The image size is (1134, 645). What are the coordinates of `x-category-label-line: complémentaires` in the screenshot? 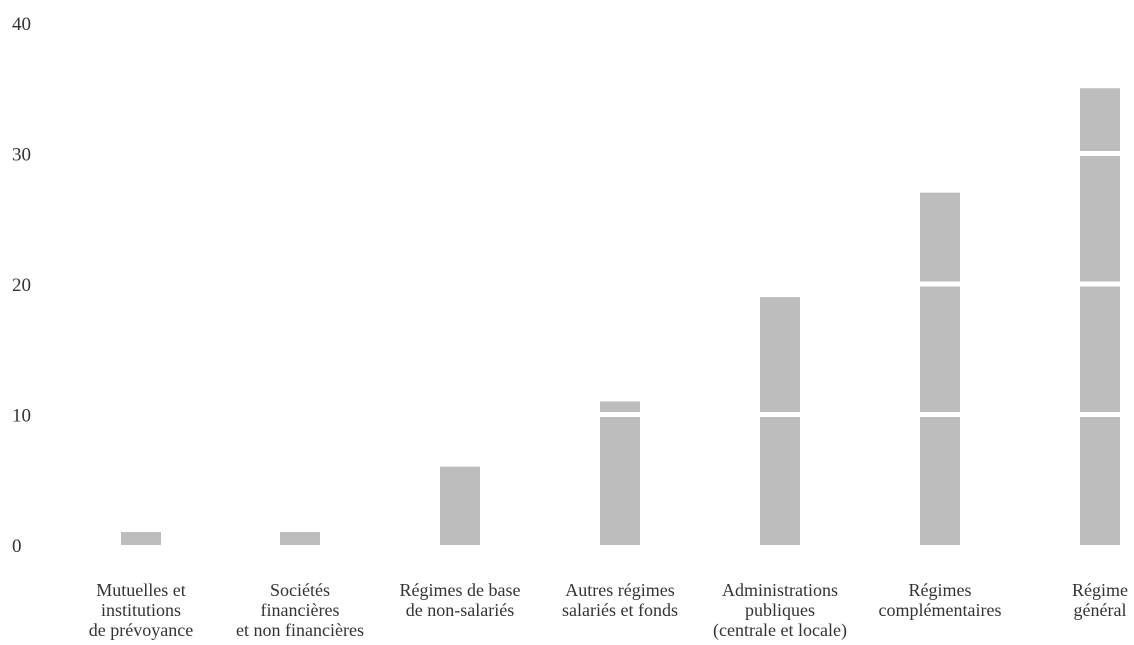 It's located at (940, 610).